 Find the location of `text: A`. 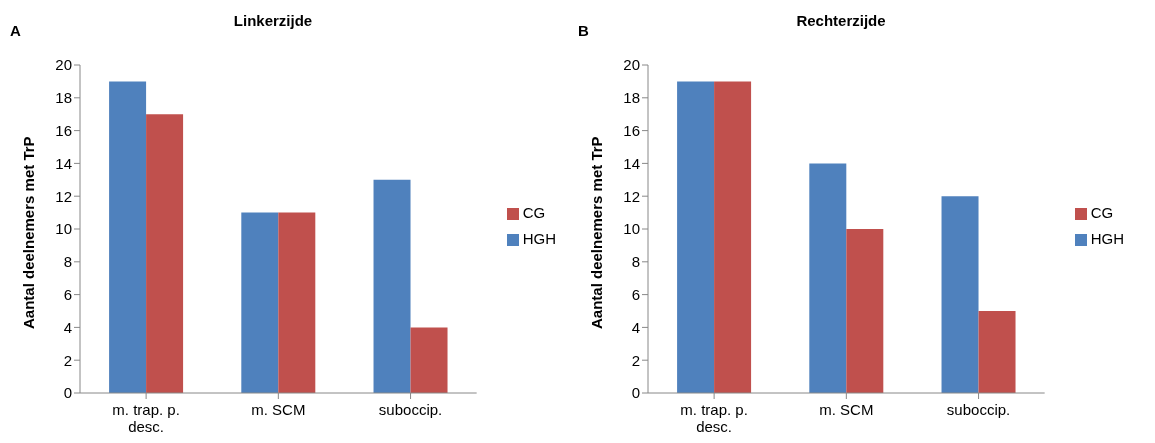

text: A is located at coordinates (15, 30).